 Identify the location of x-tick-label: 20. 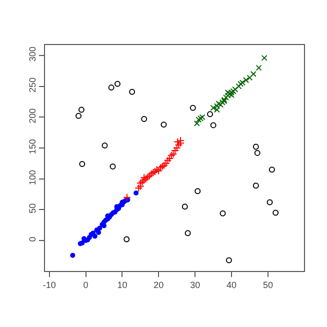
(159, 285).